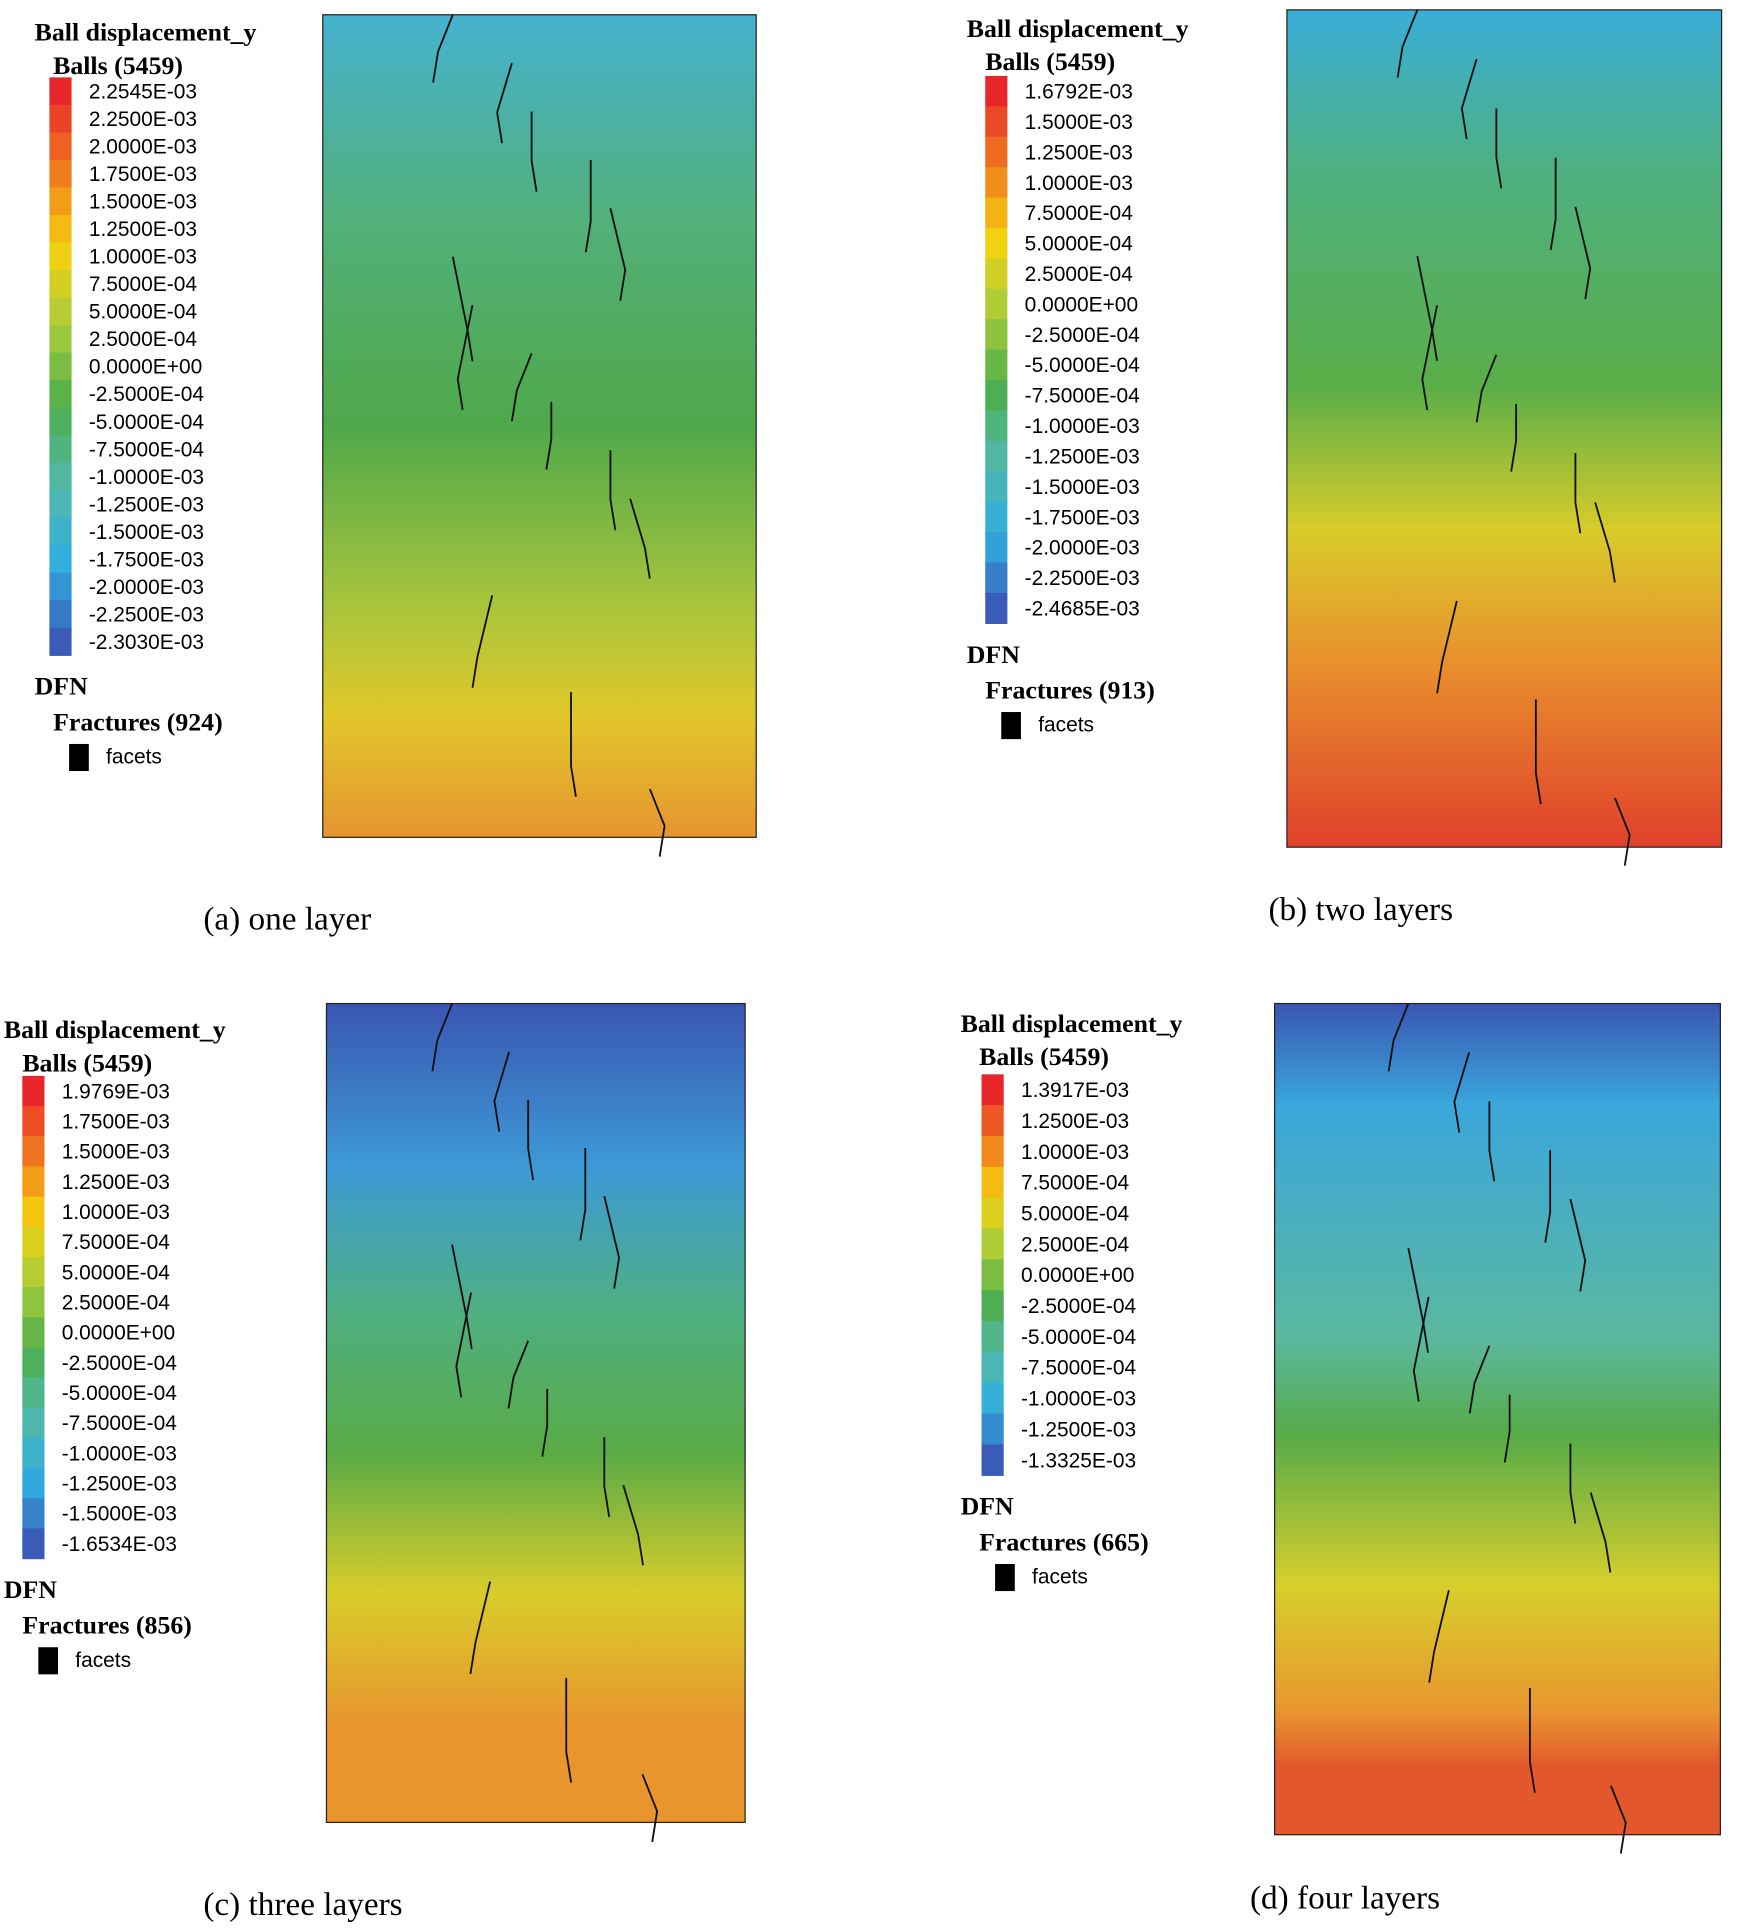 This screenshot has height=1932, width=1755. I want to click on legend-entry: -2.0000E-03, so click(1082, 548).